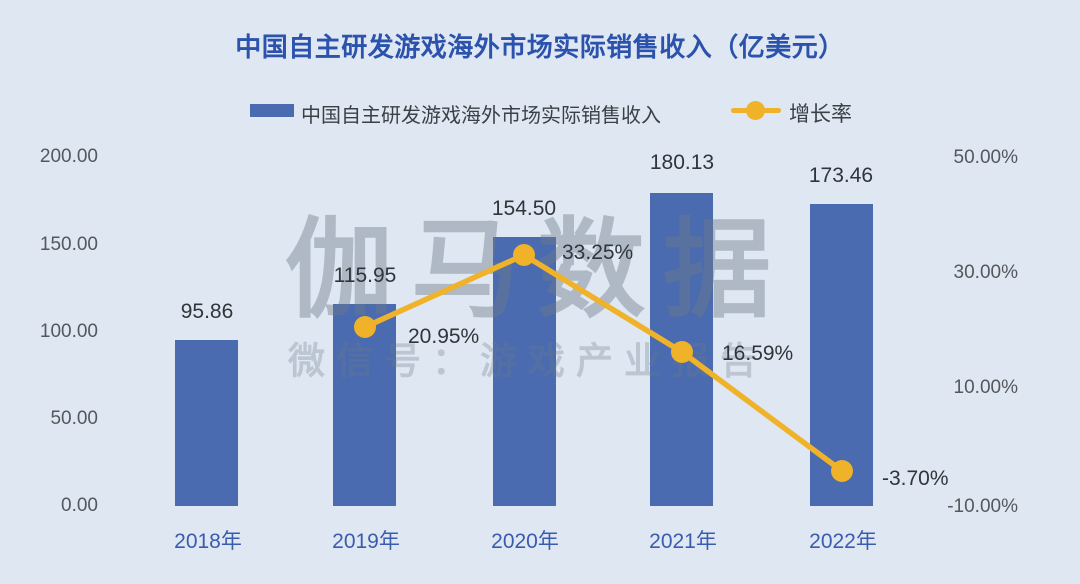 Image resolution: width=1080 pixels, height=584 pixels. I want to click on x-label-2021: 2021年, so click(683, 541).